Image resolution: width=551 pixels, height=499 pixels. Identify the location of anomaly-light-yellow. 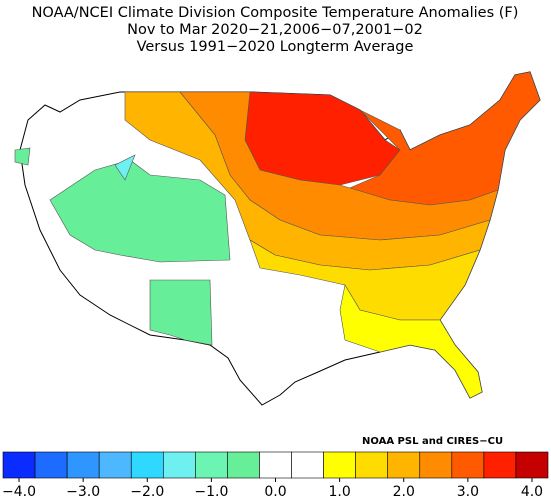
(411, 341).